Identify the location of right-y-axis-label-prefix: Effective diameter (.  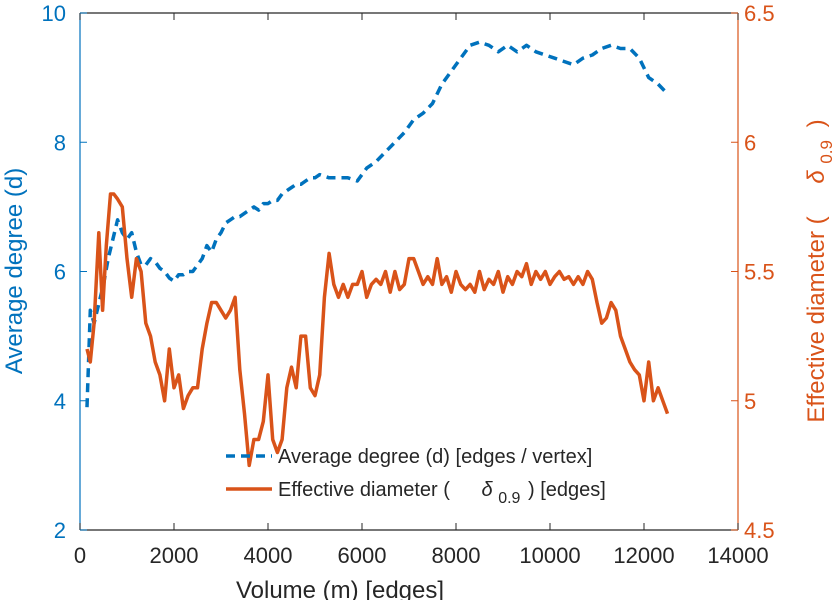
(816, 319).